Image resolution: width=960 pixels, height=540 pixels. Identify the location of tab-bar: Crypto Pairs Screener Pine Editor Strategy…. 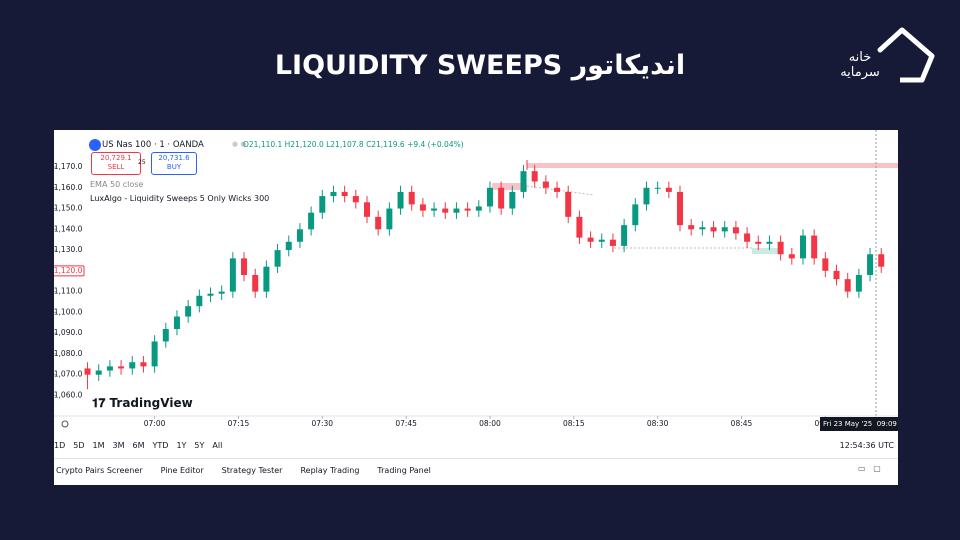
(252, 470).